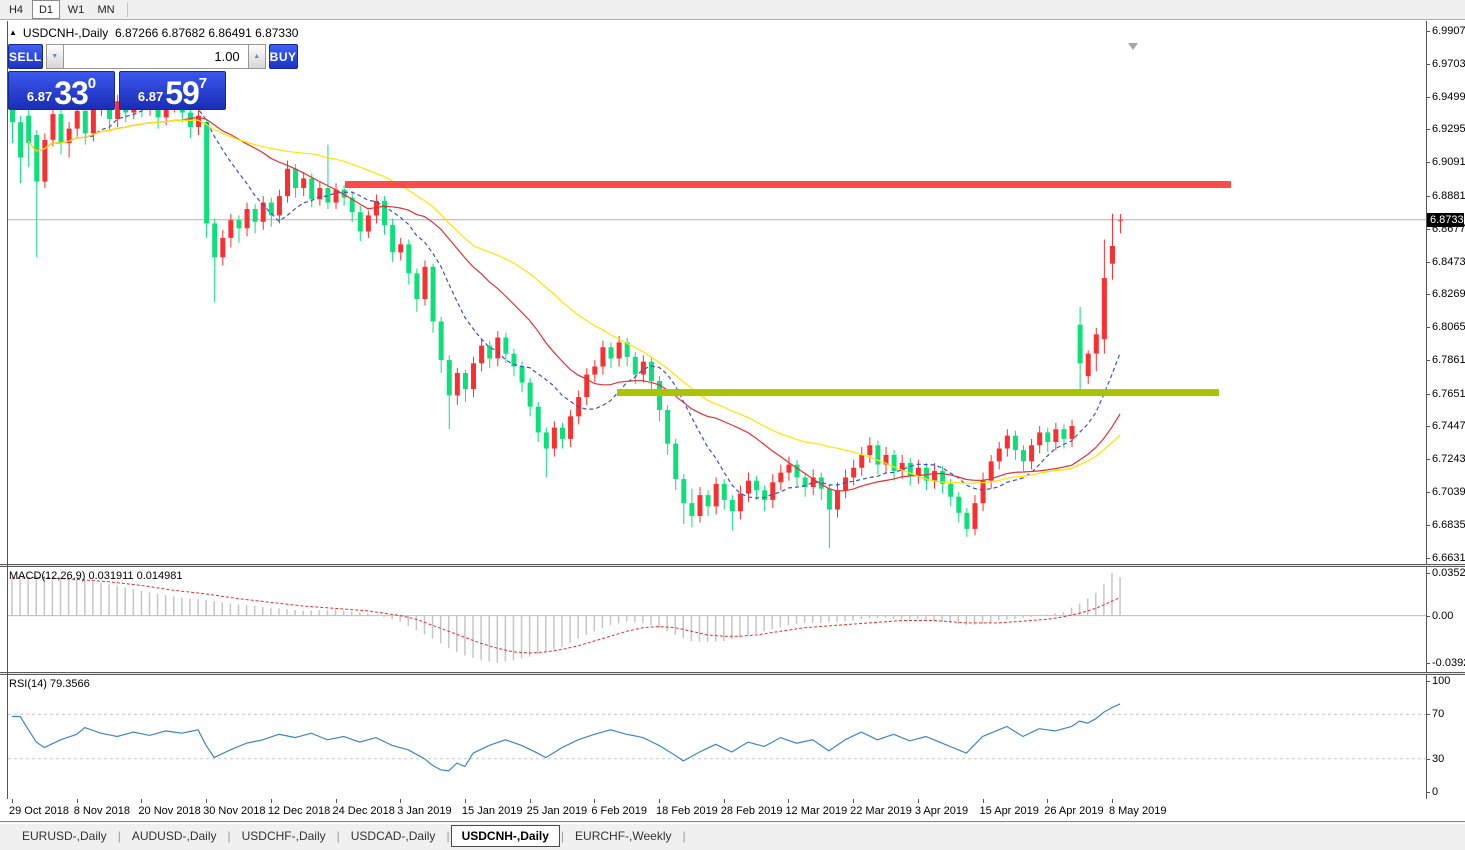  I want to click on rsi-axis-label: 30, so click(1435, 759).